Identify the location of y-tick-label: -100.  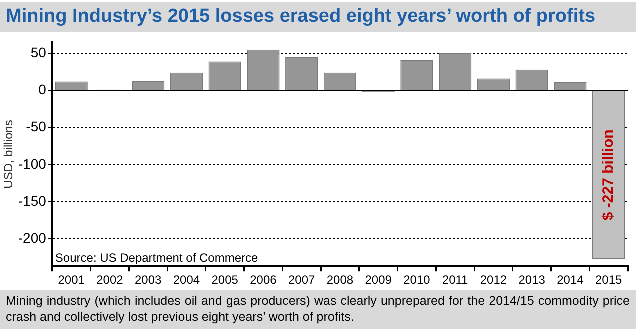
(32, 164).